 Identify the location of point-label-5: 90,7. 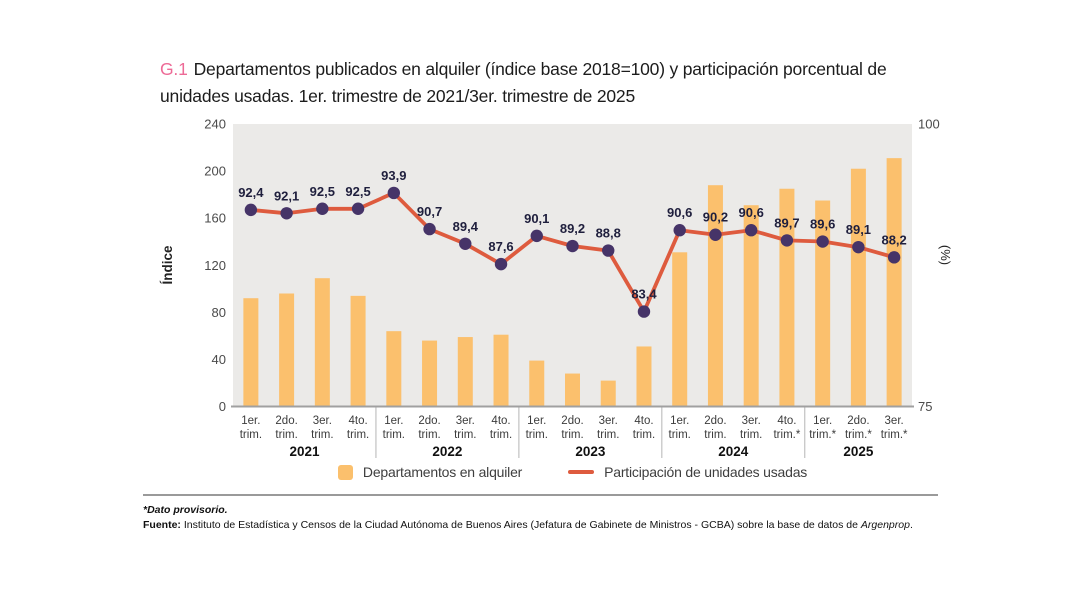
(429, 211).